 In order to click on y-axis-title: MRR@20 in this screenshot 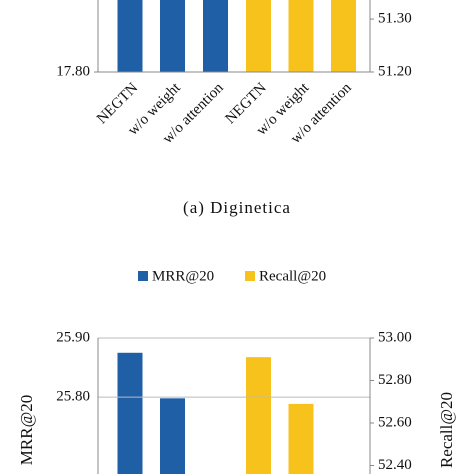, I will do `click(26, 430)`.